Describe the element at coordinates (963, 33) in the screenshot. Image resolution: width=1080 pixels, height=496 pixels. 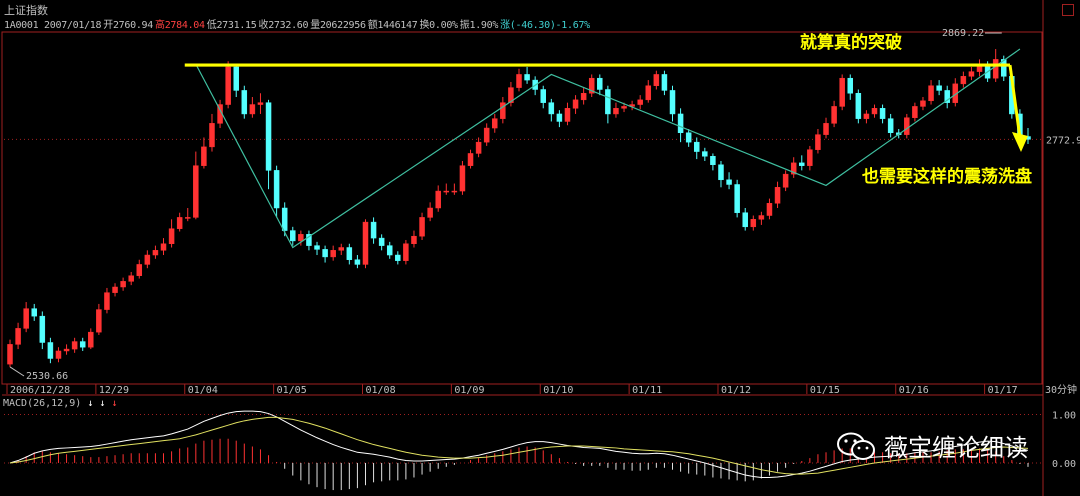
I see `high-price-label: 2869.22` at that location.